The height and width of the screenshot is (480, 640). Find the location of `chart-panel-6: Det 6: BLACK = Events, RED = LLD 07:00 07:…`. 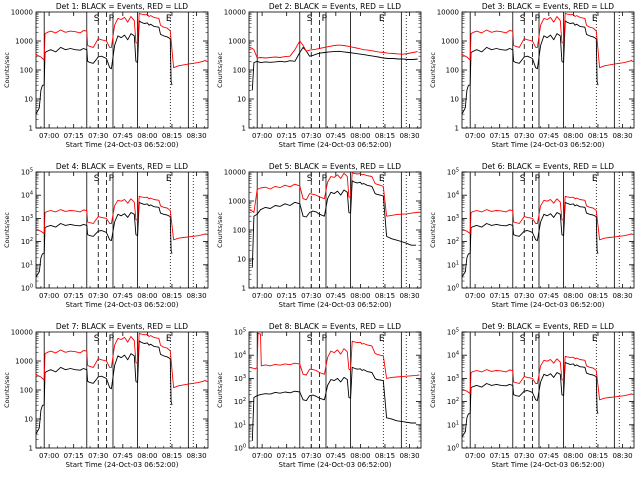

chart-panel-6: Det 6: BLACK = Events, RED = LLD 07:00 07:… is located at coordinates (532, 235).